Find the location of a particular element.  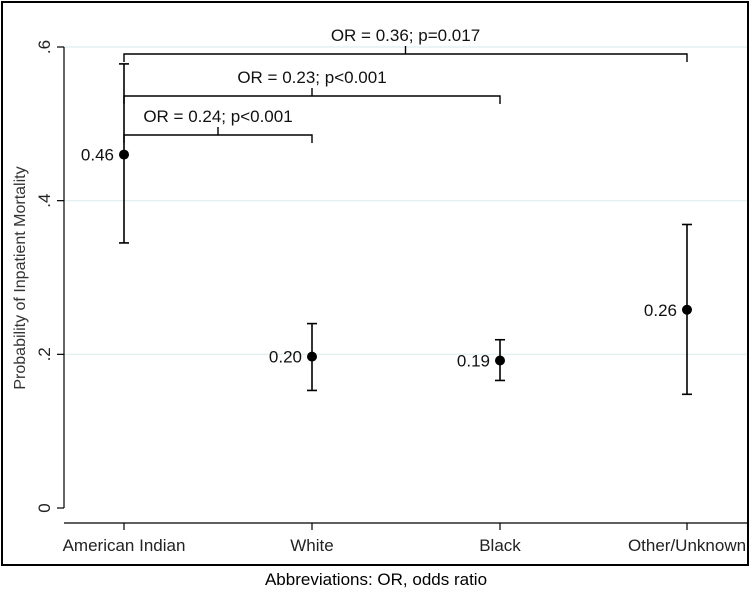

y-tick-label: .2 is located at coordinates (44, 354).